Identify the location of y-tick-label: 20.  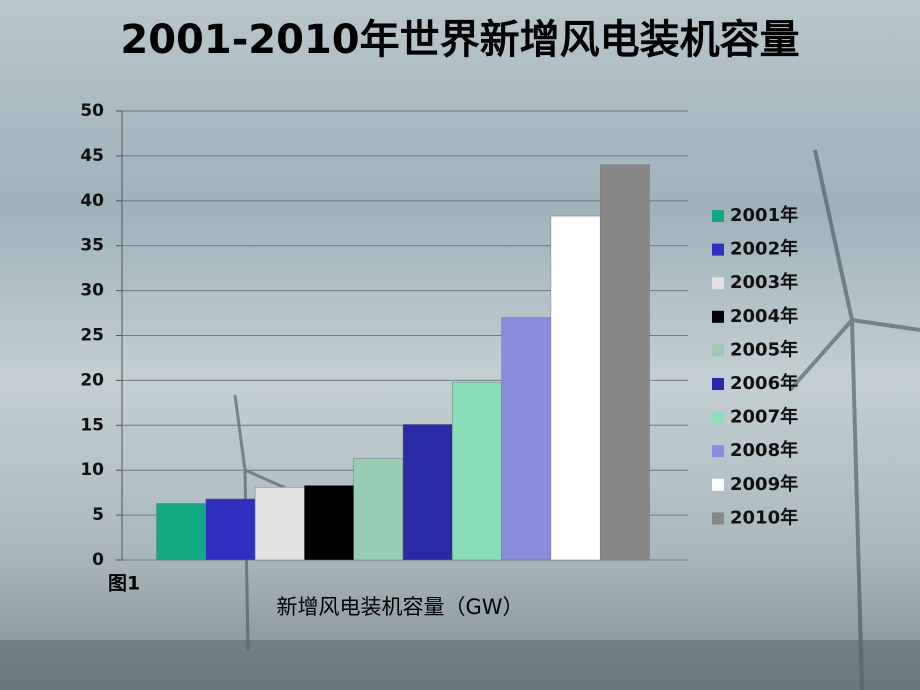
(92, 380).